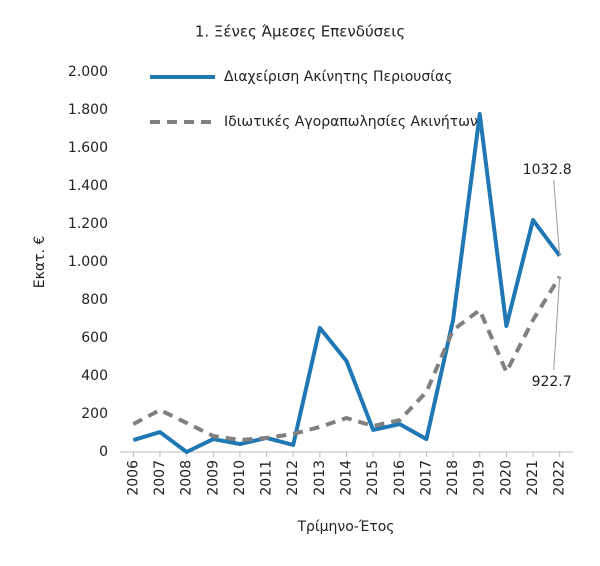 The height and width of the screenshot is (566, 600). What do you see at coordinates (506, 478) in the screenshot?
I see `x-tick-label: 2020` at bounding box center [506, 478].